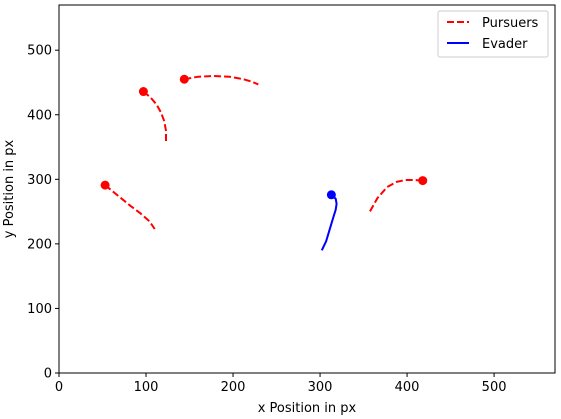 The width and height of the screenshot is (561, 419). What do you see at coordinates (407, 387) in the screenshot?
I see `x-tick-label: 400` at bounding box center [407, 387].